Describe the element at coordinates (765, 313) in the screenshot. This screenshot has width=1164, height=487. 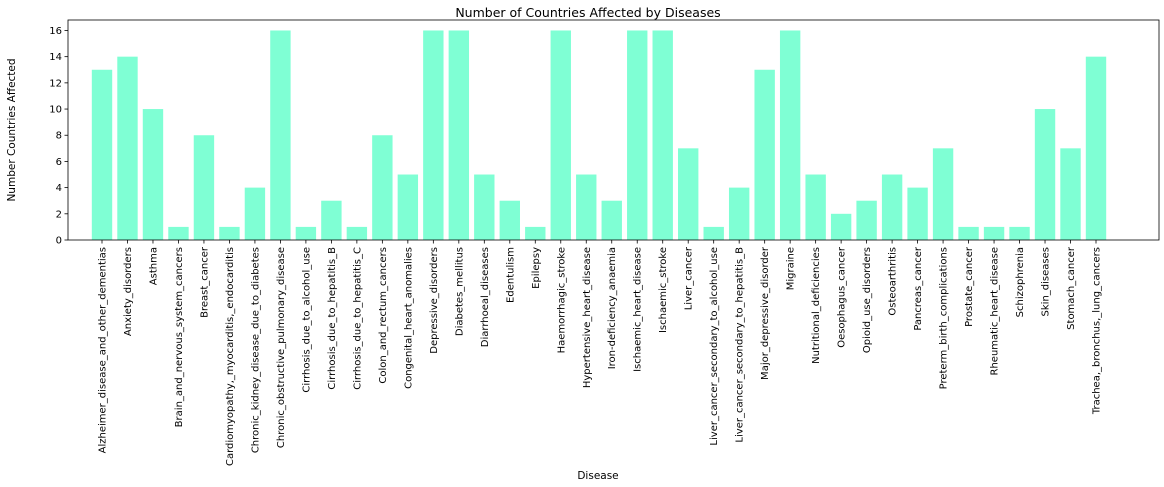
I see `x-tick-label: Major_depressive_disorder` at that location.